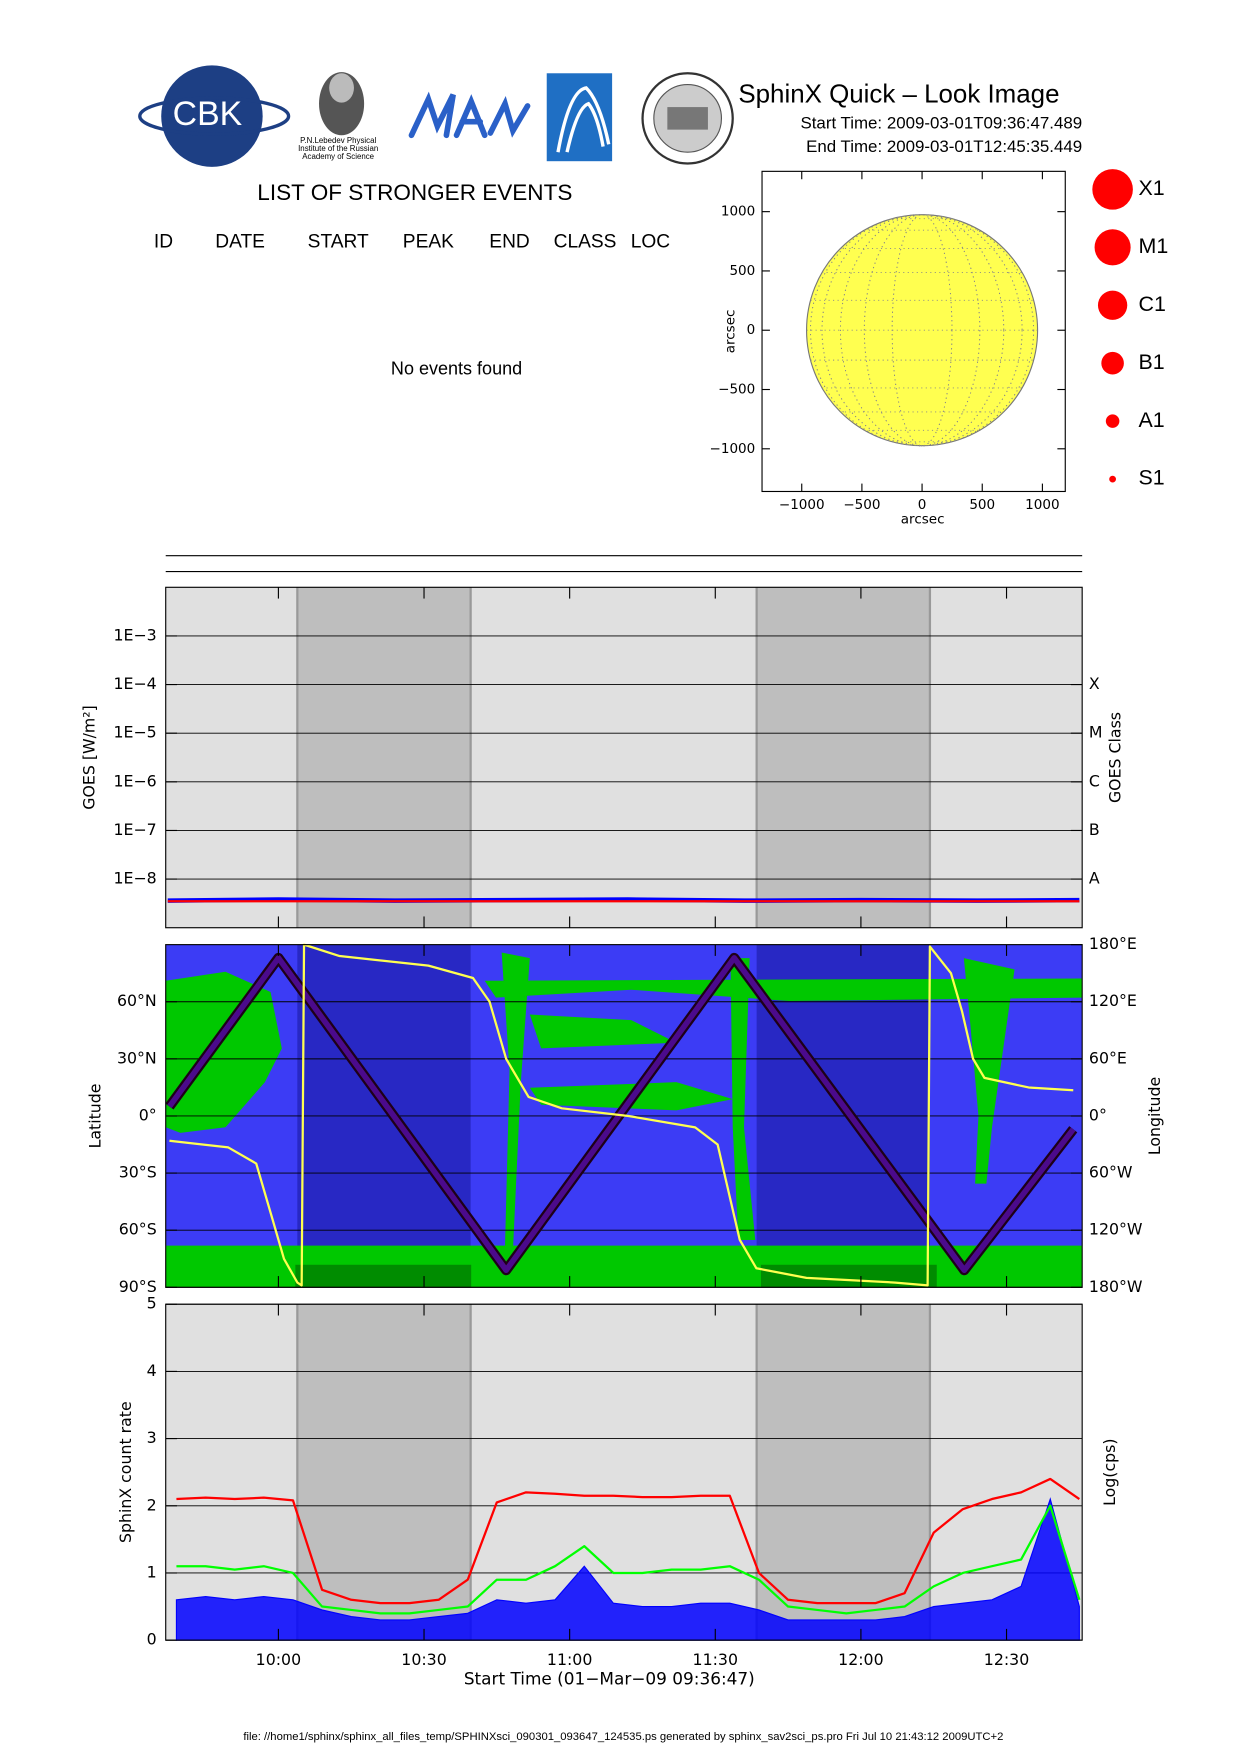 This screenshot has width=1240, height=1754. Describe the element at coordinates (134, 634) in the screenshot. I see `y-tick-label: 1E−3` at that location.